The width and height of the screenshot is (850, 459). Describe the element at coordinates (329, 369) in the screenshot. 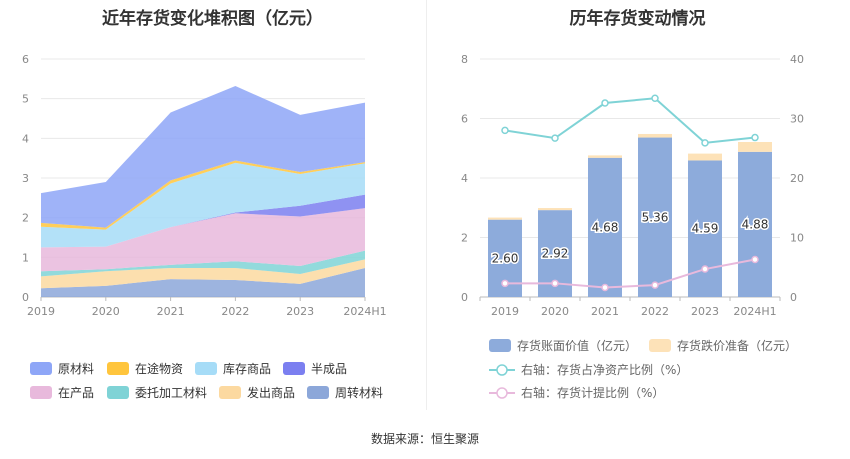

I see `legend-label: 半成品` at that location.